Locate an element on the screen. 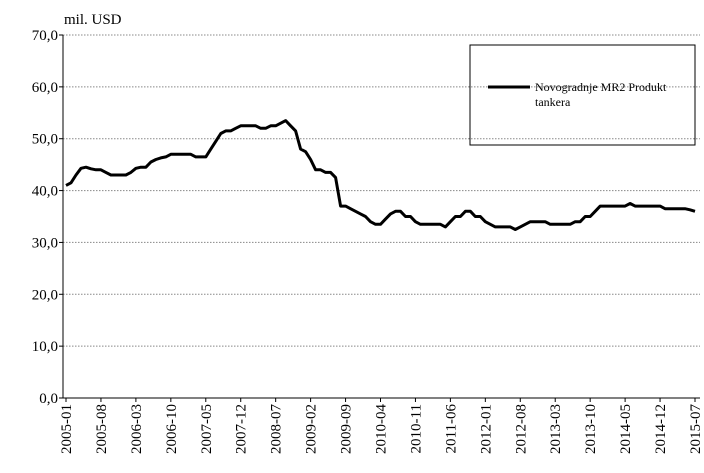  x-tick-label: 2013-03 is located at coordinates (556, 429).